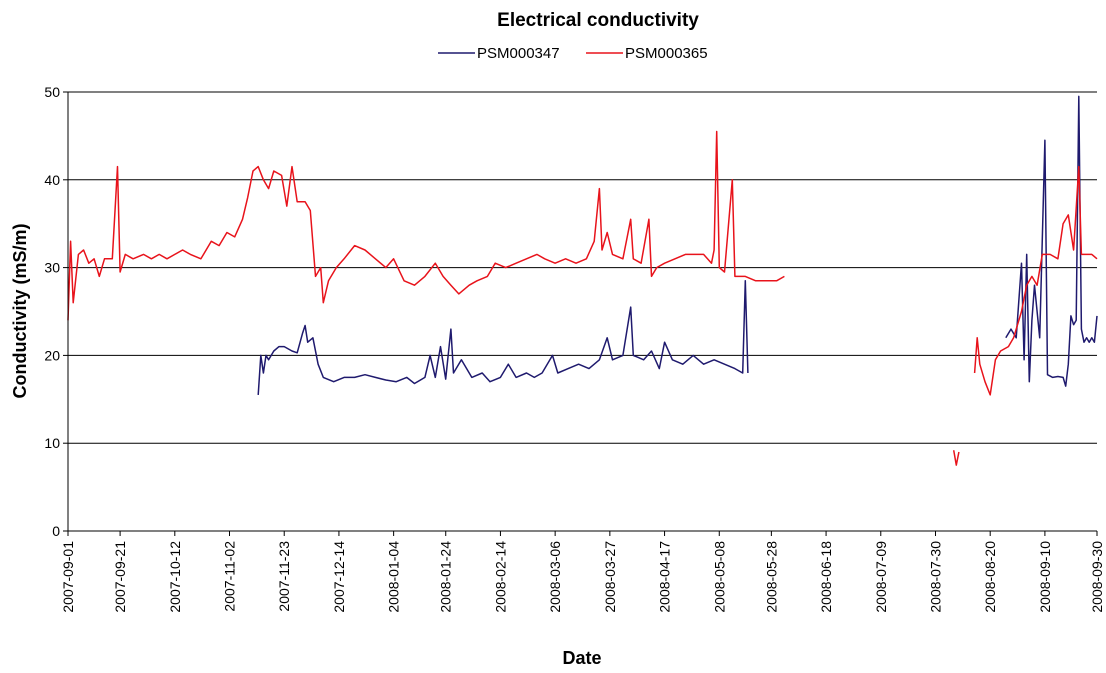 This screenshot has width=1106, height=673. What do you see at coordinates (120, 577) in the screenshot?
I see `x-tick-label: 2007-09-21` at bounding box center [120, 577].